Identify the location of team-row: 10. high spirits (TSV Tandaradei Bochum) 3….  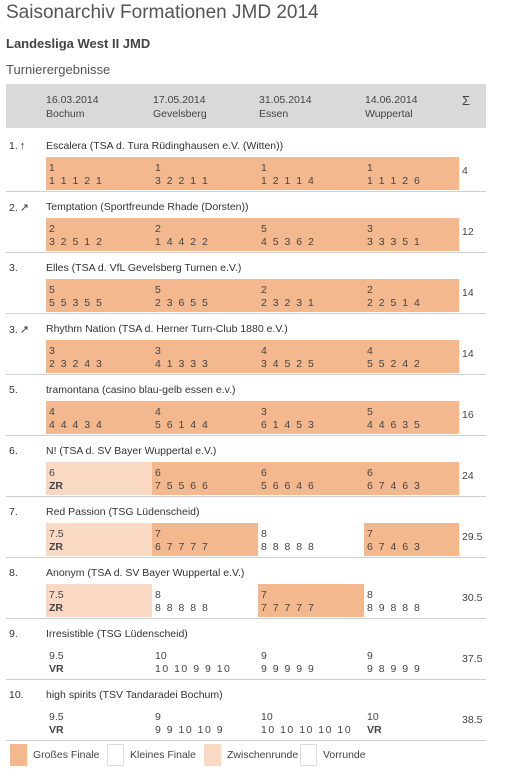
(246, 710).